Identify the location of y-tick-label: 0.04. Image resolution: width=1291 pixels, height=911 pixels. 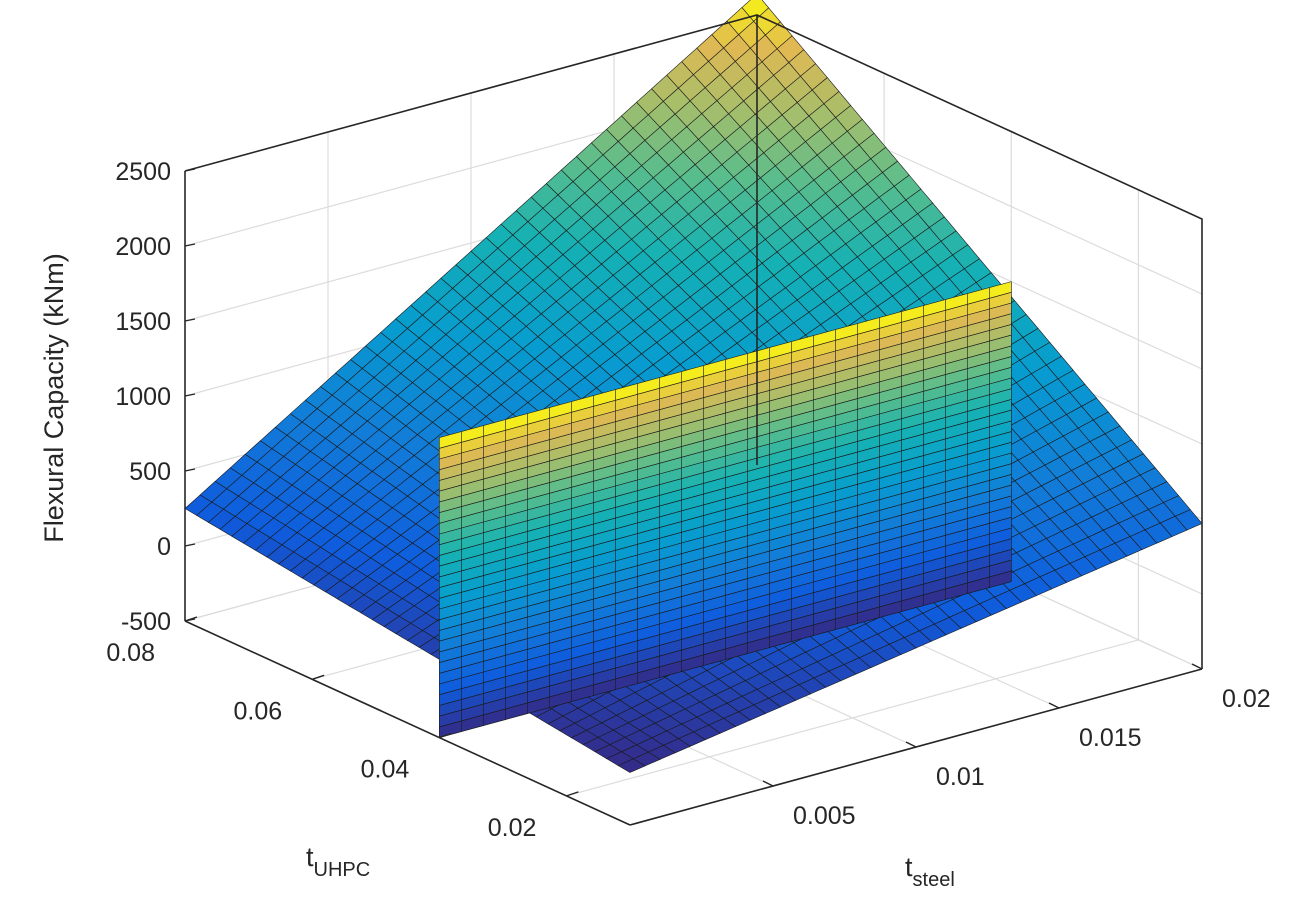
(385, 770).